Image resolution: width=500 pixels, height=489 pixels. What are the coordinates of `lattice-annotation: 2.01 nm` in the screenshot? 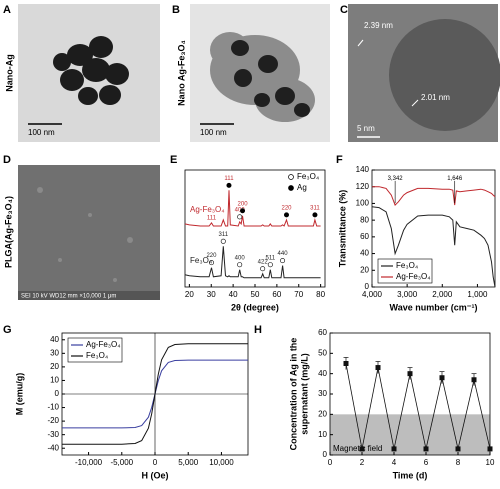 It's located at (435, 97).